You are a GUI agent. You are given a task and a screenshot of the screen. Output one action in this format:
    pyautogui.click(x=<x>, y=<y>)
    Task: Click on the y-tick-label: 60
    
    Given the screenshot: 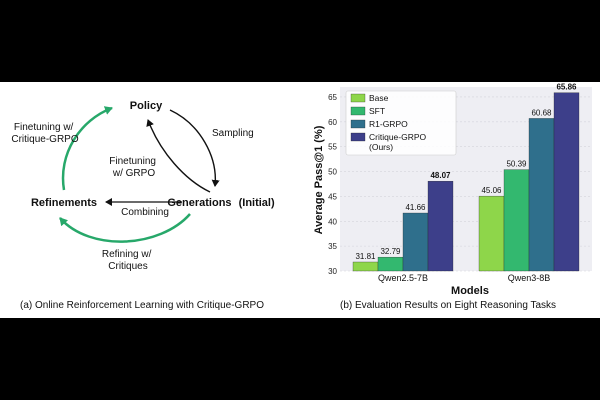 What is the action you would take?
    pyautogui.click(x=332, y=122)
    